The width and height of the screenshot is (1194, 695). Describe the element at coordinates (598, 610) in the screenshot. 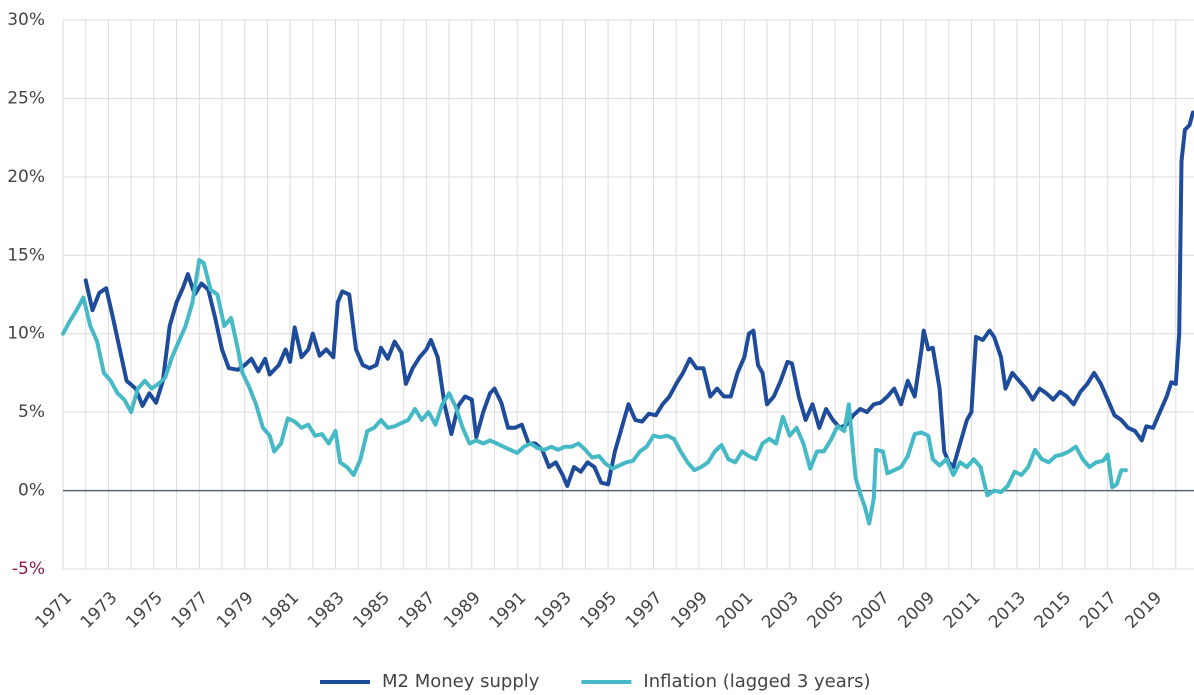

I see `x-tick-label: 1995` at that location.